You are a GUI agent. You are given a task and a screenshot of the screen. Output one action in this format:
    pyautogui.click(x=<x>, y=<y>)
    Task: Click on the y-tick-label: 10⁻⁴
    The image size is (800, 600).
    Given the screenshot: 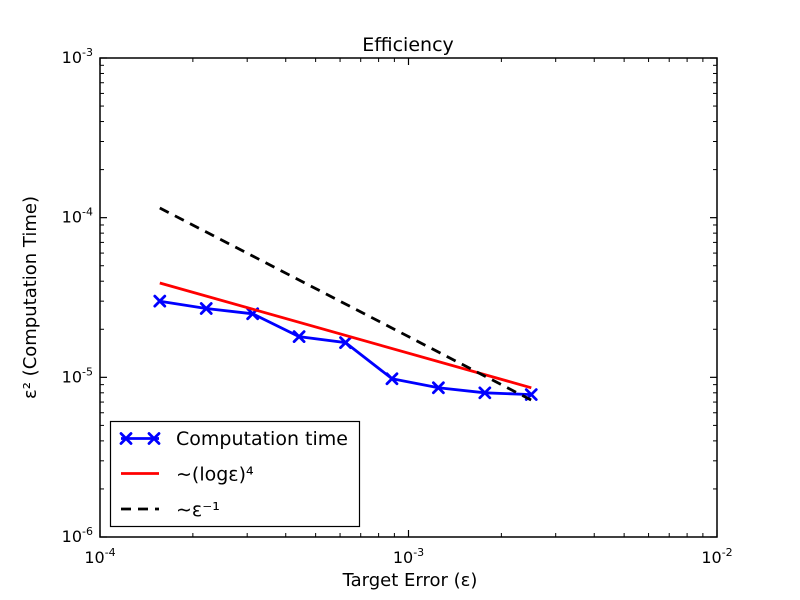 What is the action you would take?
    pyautogui.click(x=77, y=216)
    